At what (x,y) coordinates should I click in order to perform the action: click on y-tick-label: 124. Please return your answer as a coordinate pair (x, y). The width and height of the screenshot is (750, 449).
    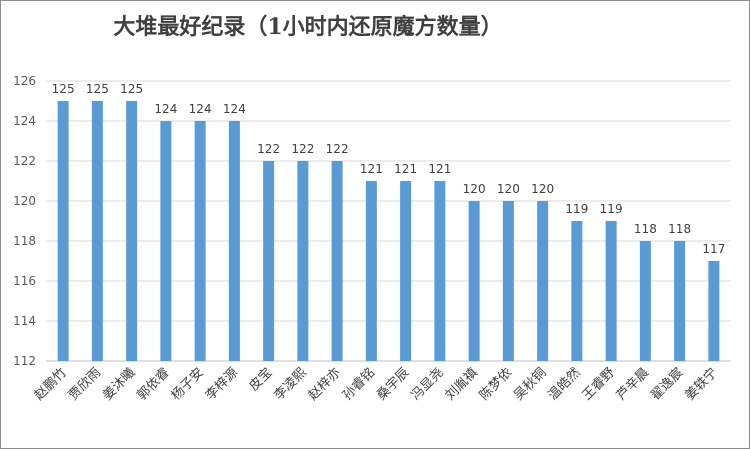
    Looking at the image, I should click on (24, 121).